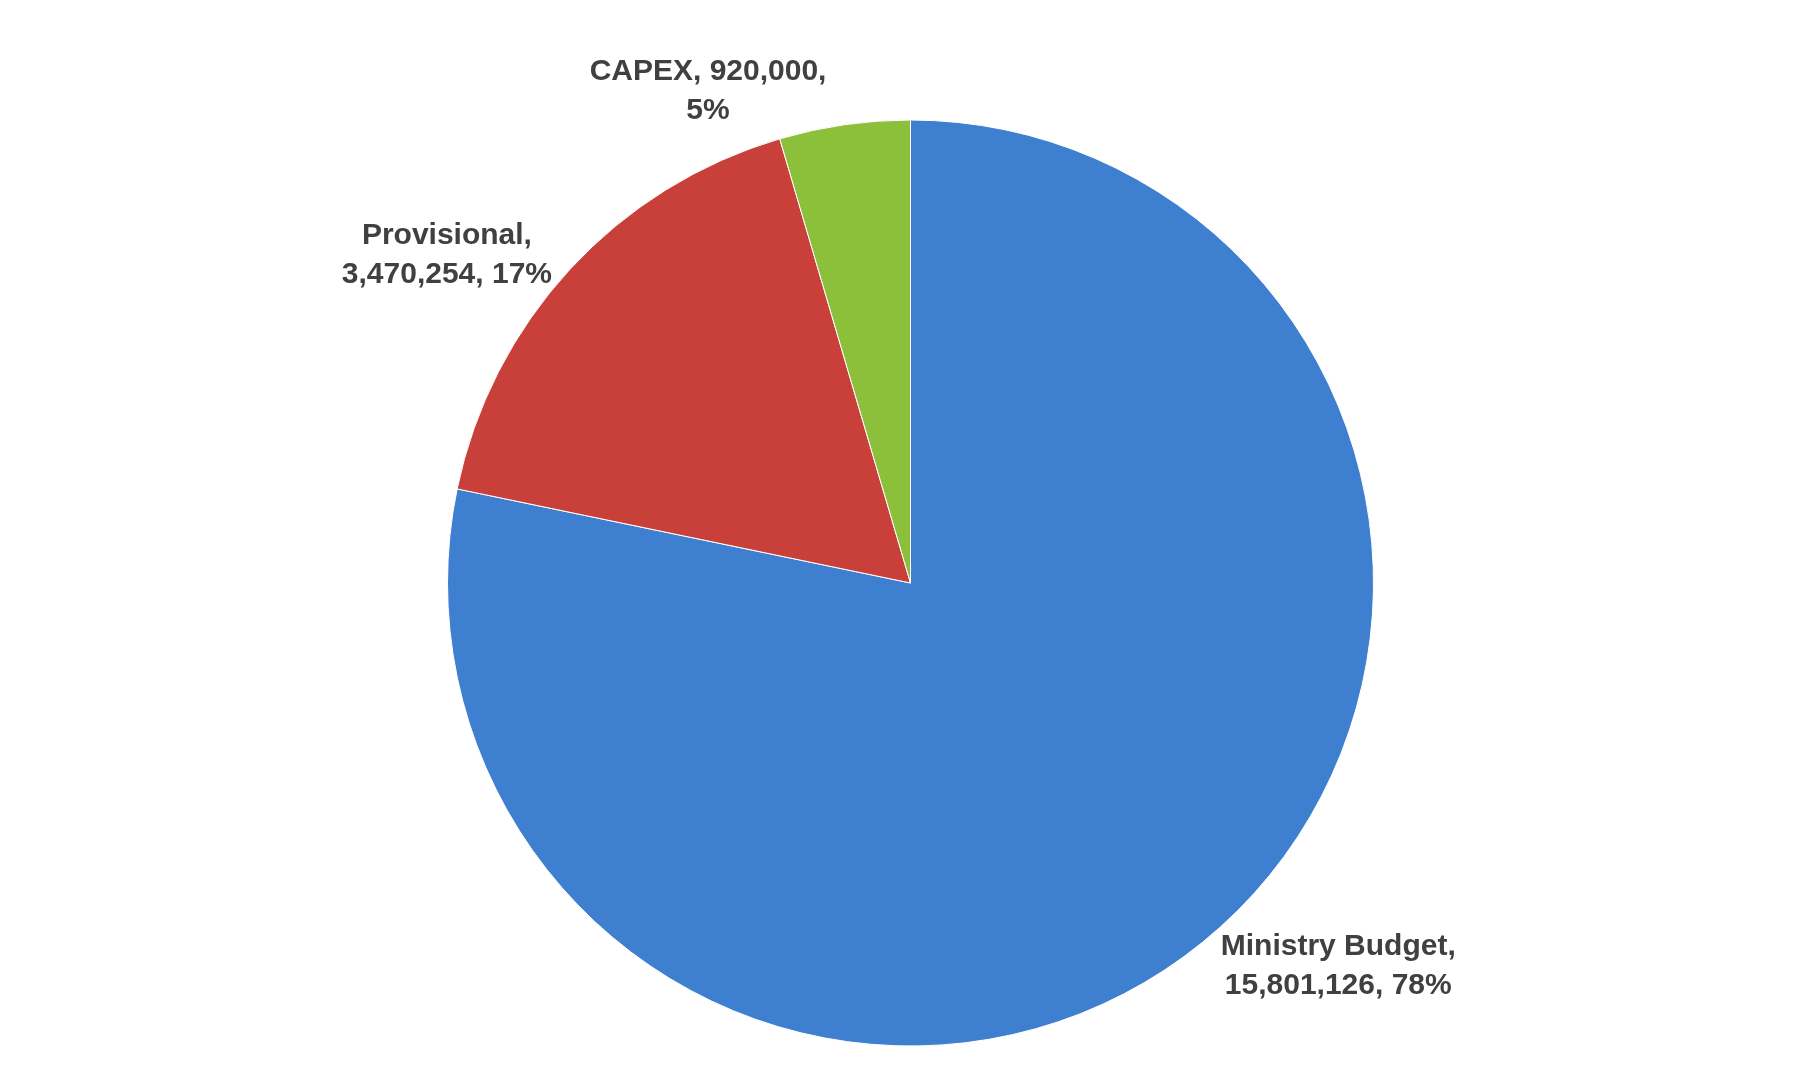 This screenshot has height=1066, width=1798. Describe the element at coordinates (1338, 963) in the screenshot. I see `slice-label: Ministry Budget, 15,801,126, 78%` at that location.